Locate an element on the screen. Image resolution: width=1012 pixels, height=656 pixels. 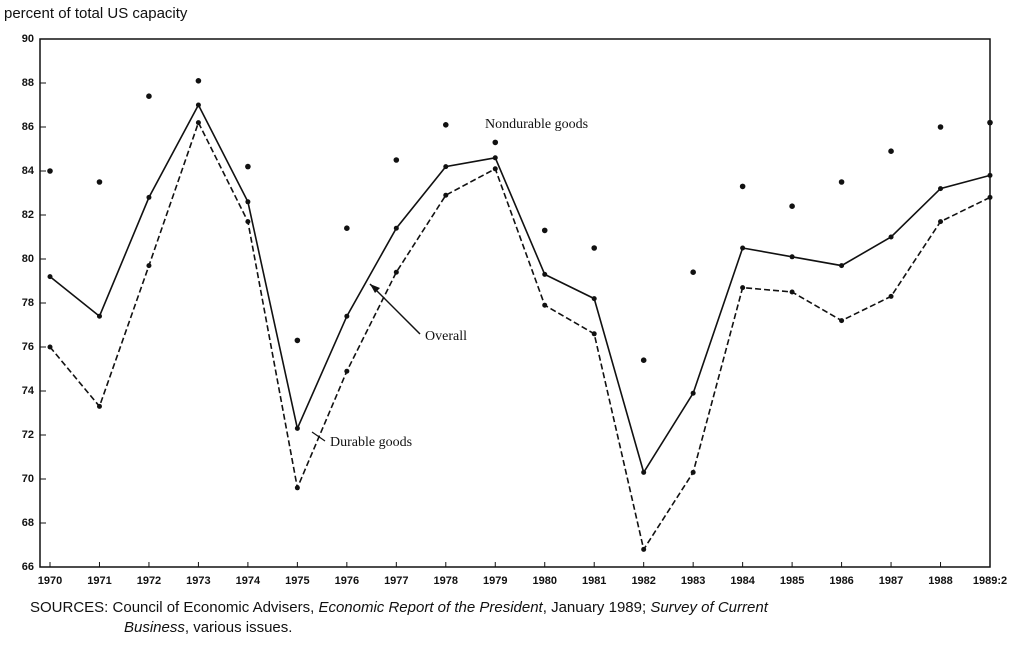
x-tick-label: 1974 is located at coordinates (248, 581).